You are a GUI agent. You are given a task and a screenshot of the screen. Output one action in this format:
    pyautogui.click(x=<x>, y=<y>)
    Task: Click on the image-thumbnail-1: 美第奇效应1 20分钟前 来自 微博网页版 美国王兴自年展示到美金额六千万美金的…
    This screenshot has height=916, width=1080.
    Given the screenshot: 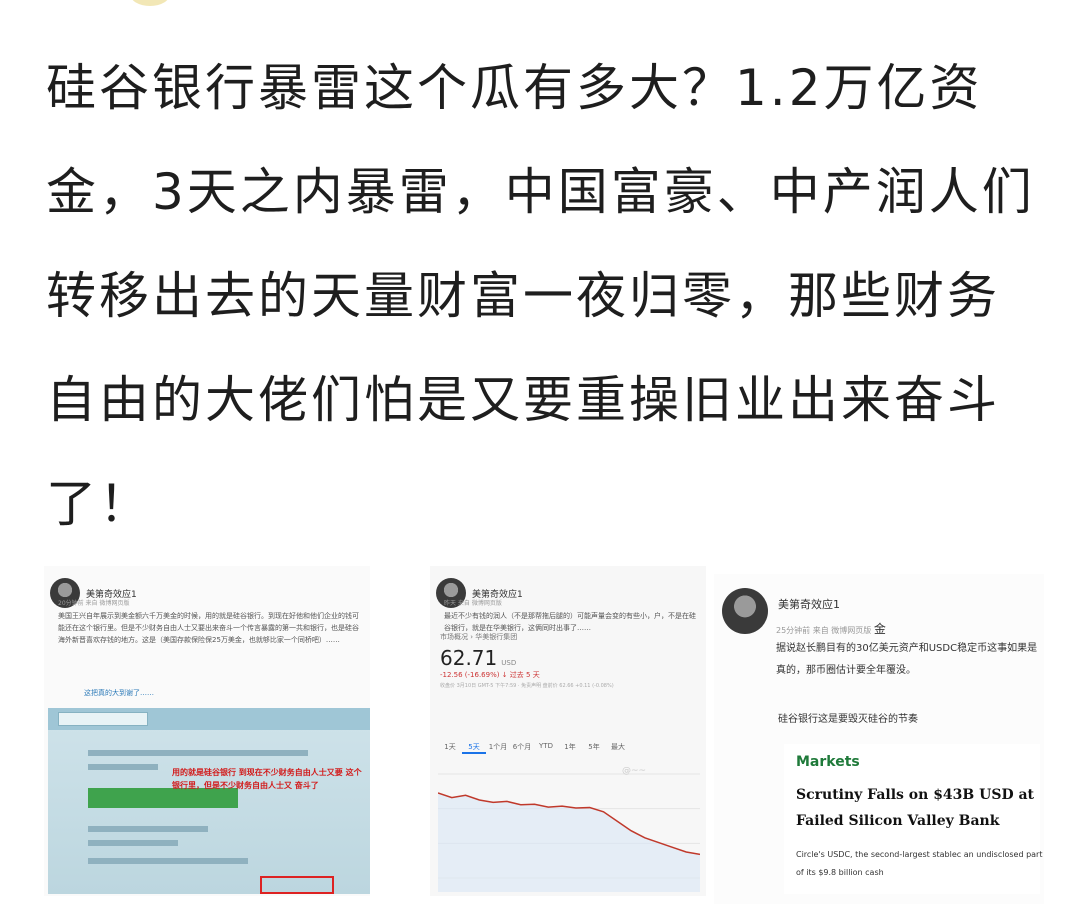 What is the action you would take?
    pyautogui.click(x=207, y=731)
    